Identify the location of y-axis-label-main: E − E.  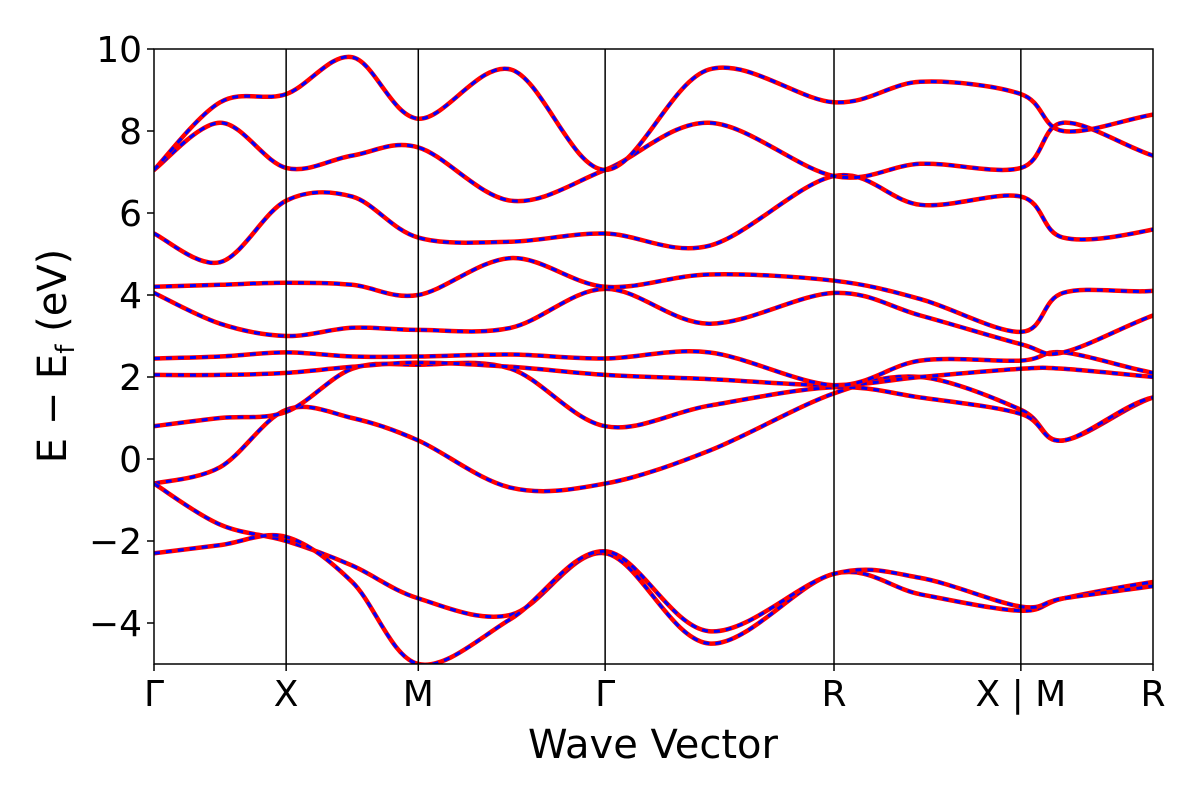
(53, 409).